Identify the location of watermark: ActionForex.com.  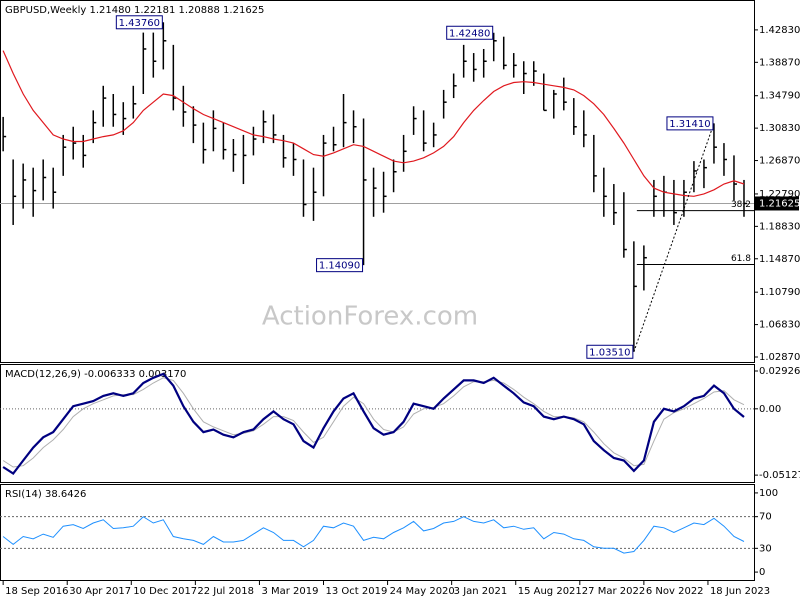
(370, 317).